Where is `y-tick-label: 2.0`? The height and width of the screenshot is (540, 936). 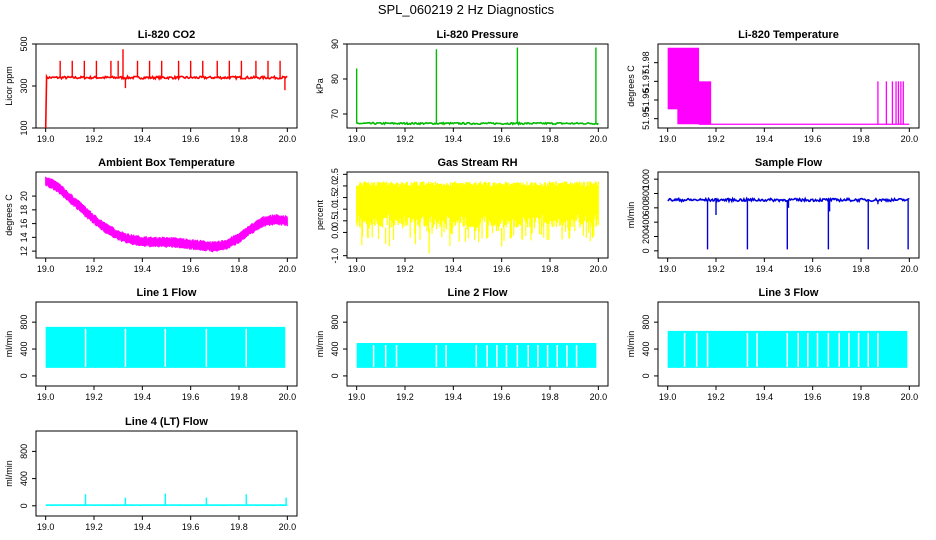
y-tick-label: 2.0 is located at coordinates (335, 186).